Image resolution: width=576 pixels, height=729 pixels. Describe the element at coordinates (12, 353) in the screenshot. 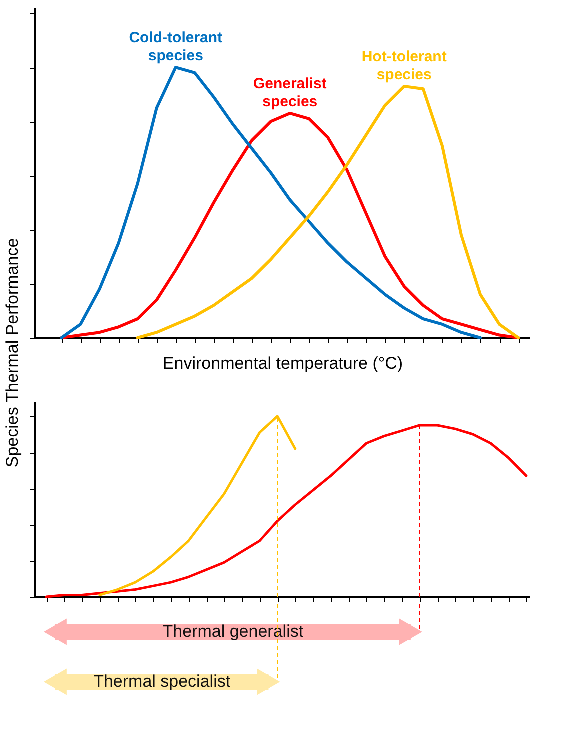

I see `y-axis-title: Species Thermal Performance` at that location.